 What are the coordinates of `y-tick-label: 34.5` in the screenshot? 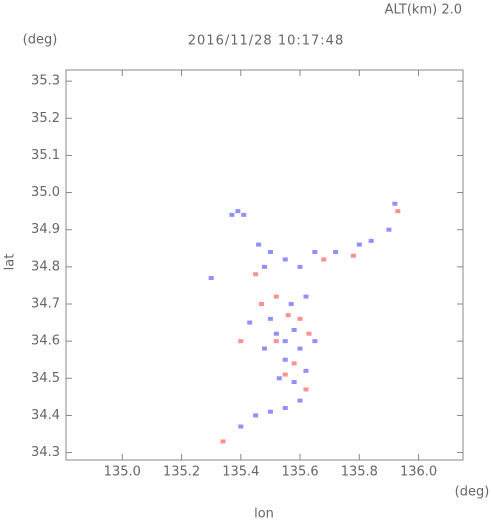 It's located at (45, 378).